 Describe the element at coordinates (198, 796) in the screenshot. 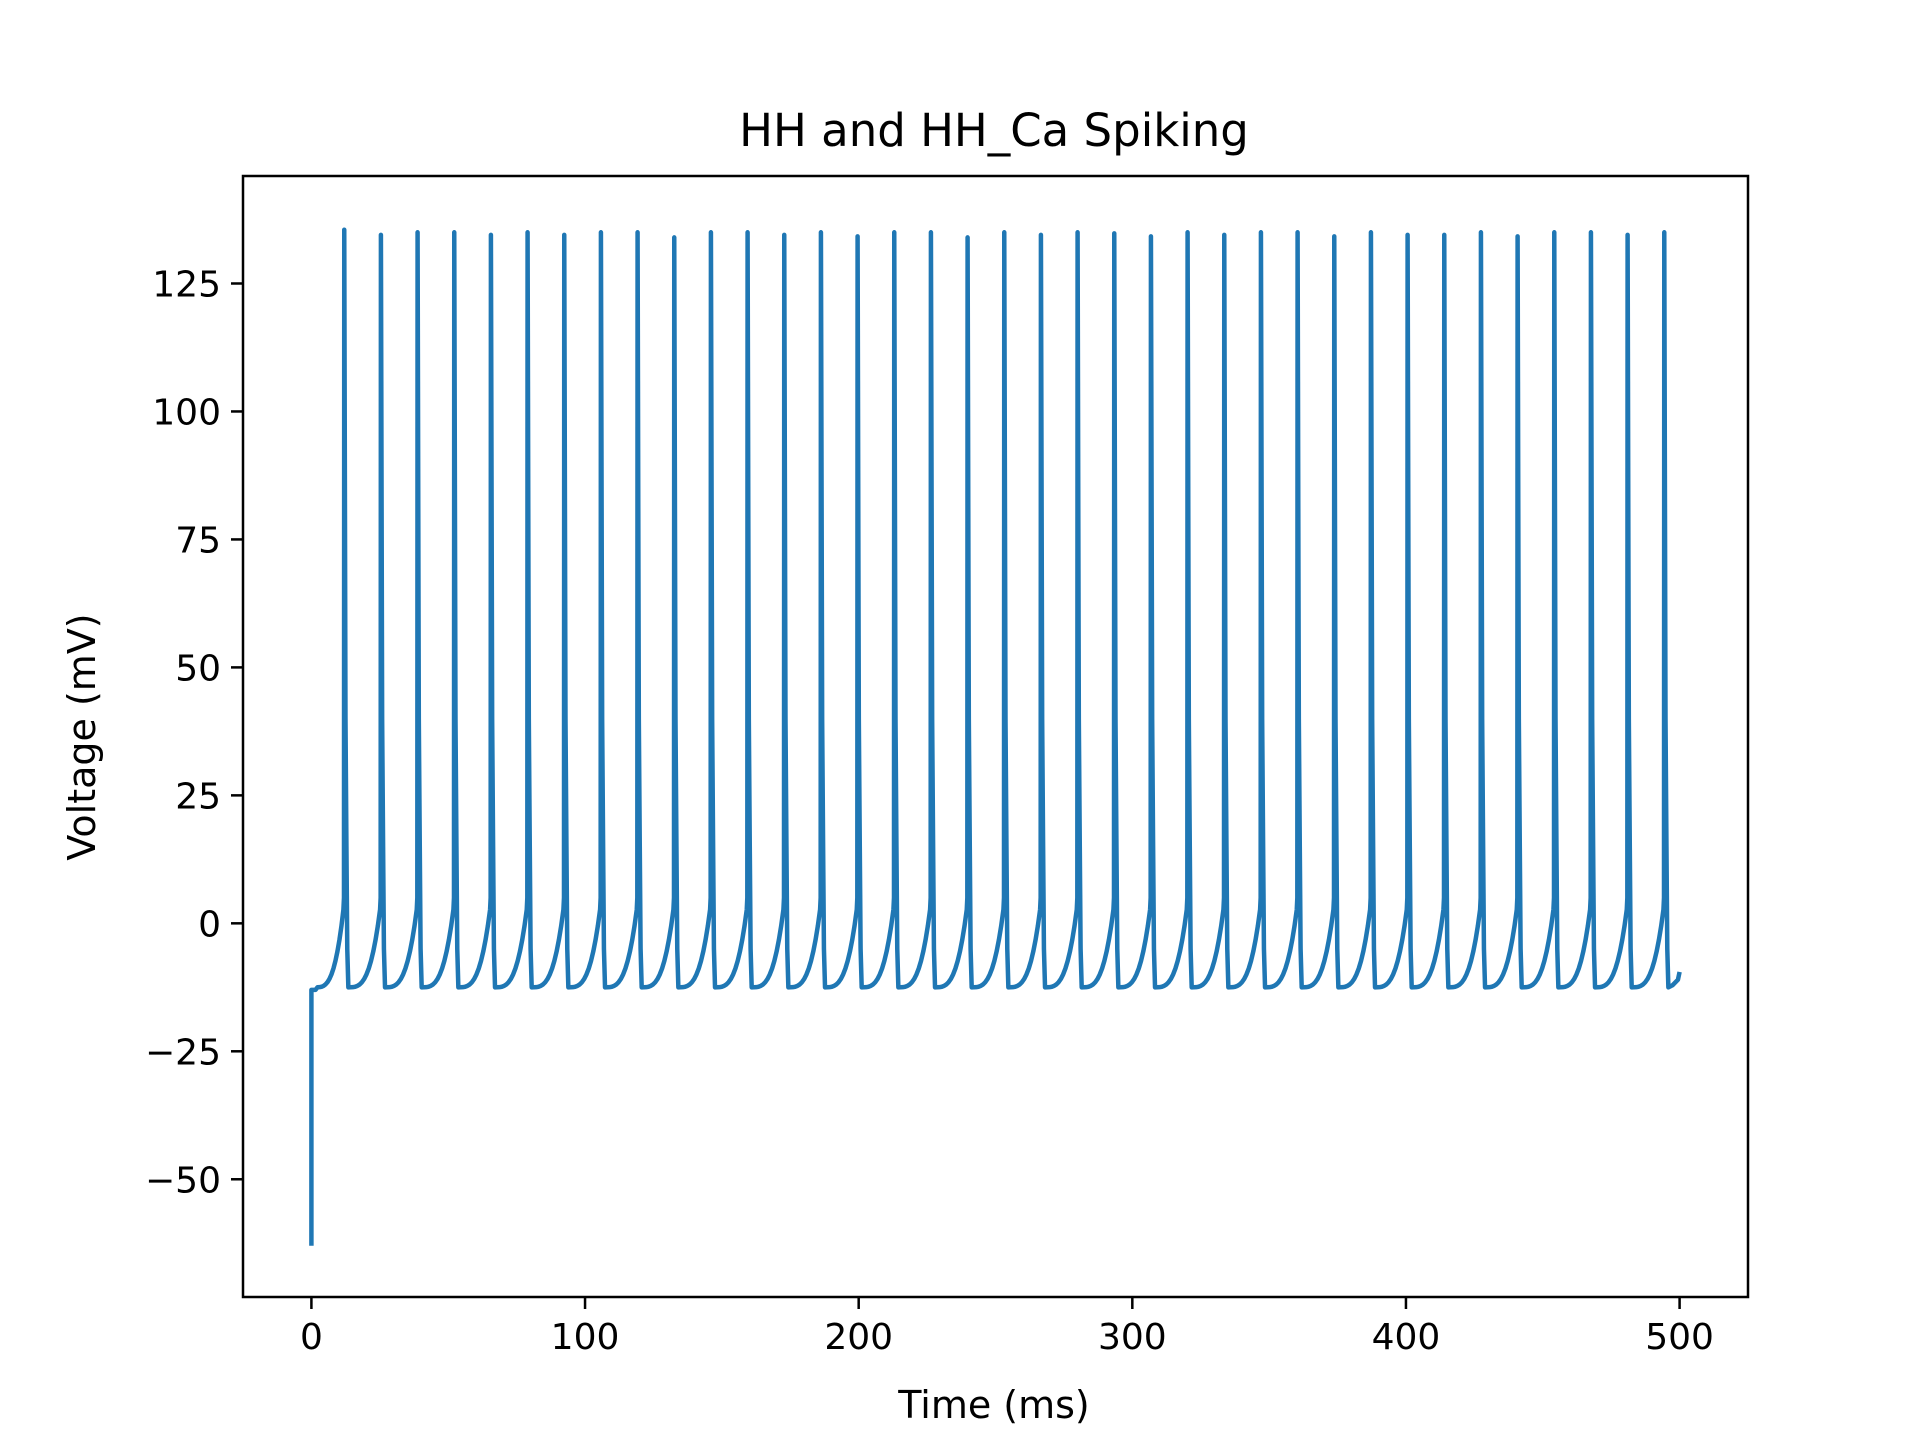

I see `y-tick-label: 25` at that location.